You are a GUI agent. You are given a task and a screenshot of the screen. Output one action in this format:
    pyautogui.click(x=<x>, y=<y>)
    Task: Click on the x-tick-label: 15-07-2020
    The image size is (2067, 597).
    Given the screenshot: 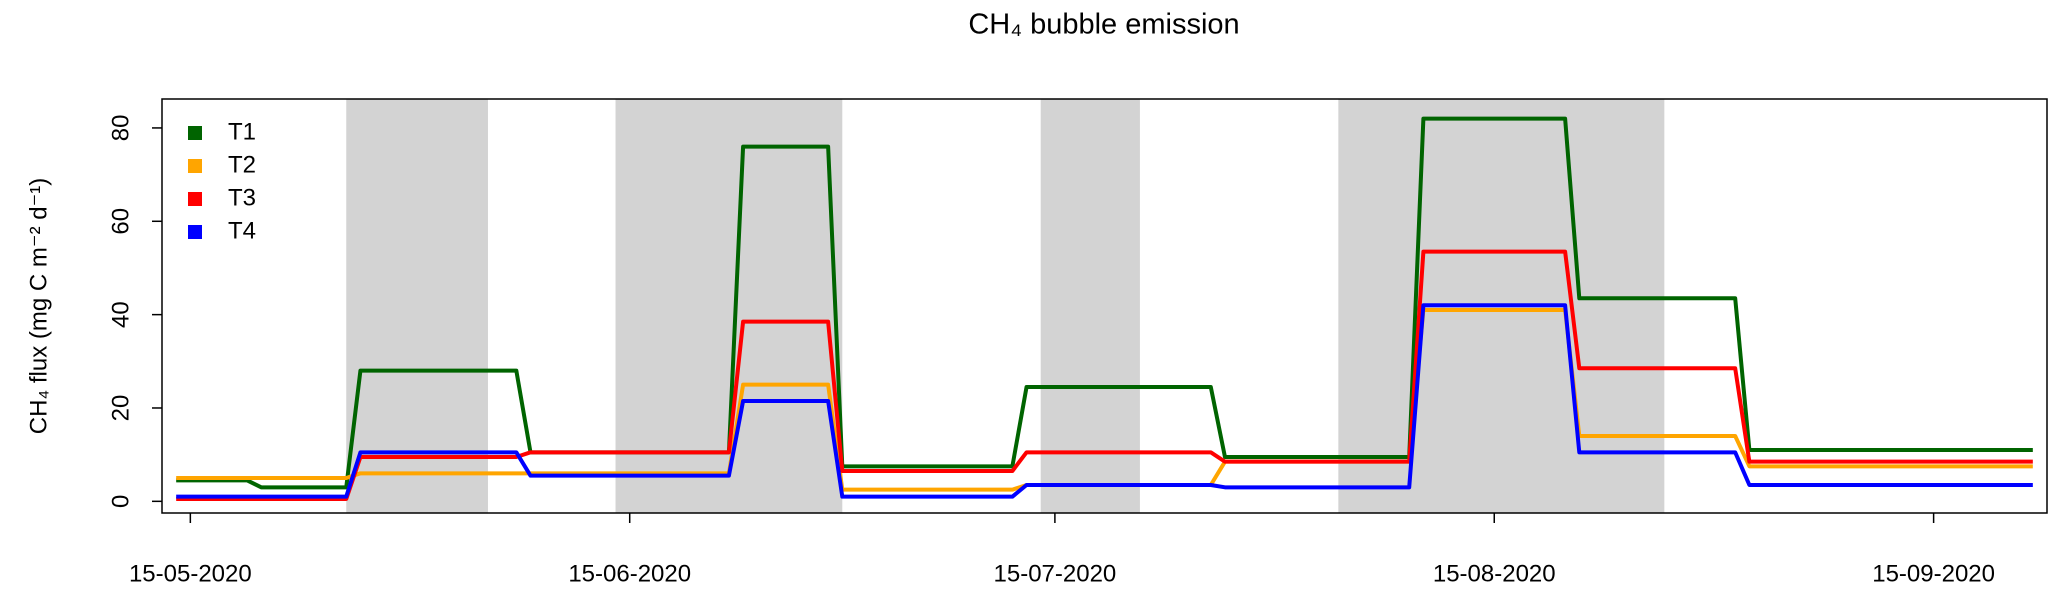 What is the action you would take?
    pyautogui.click(x=1055, y=573)
    